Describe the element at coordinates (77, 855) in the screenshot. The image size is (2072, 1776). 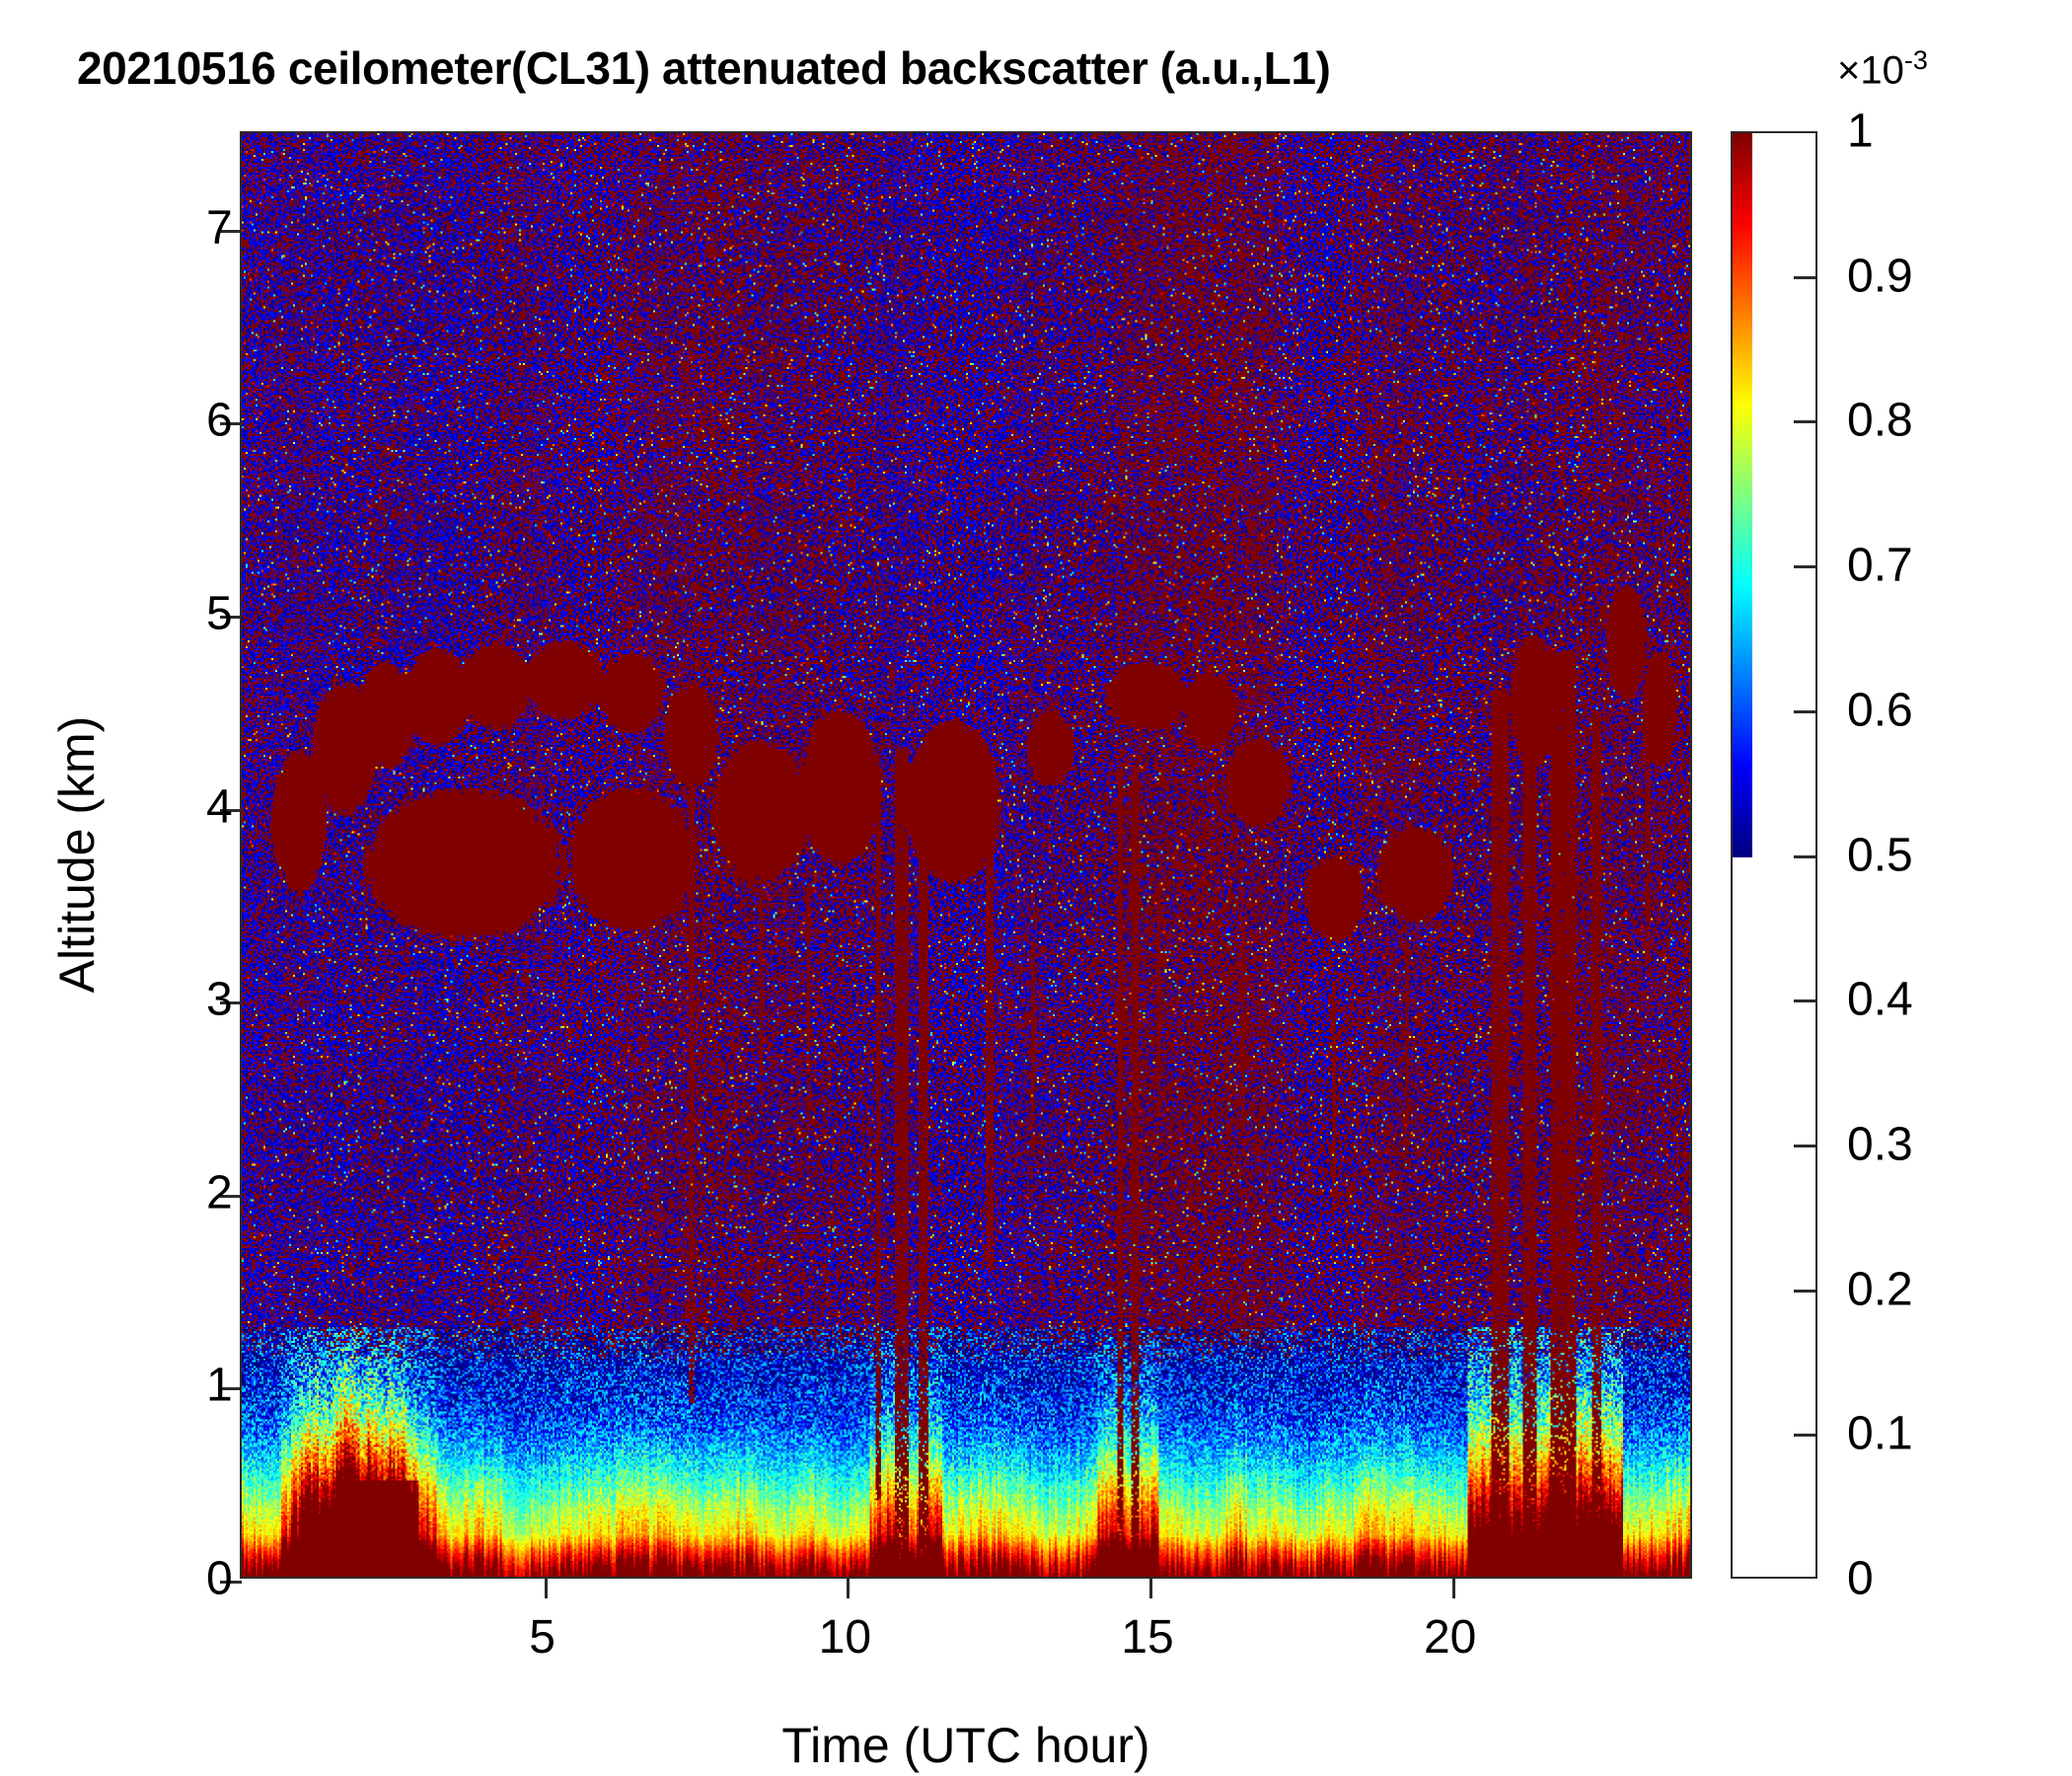
I see `y-axis-title: Altitude (km)` at that location.